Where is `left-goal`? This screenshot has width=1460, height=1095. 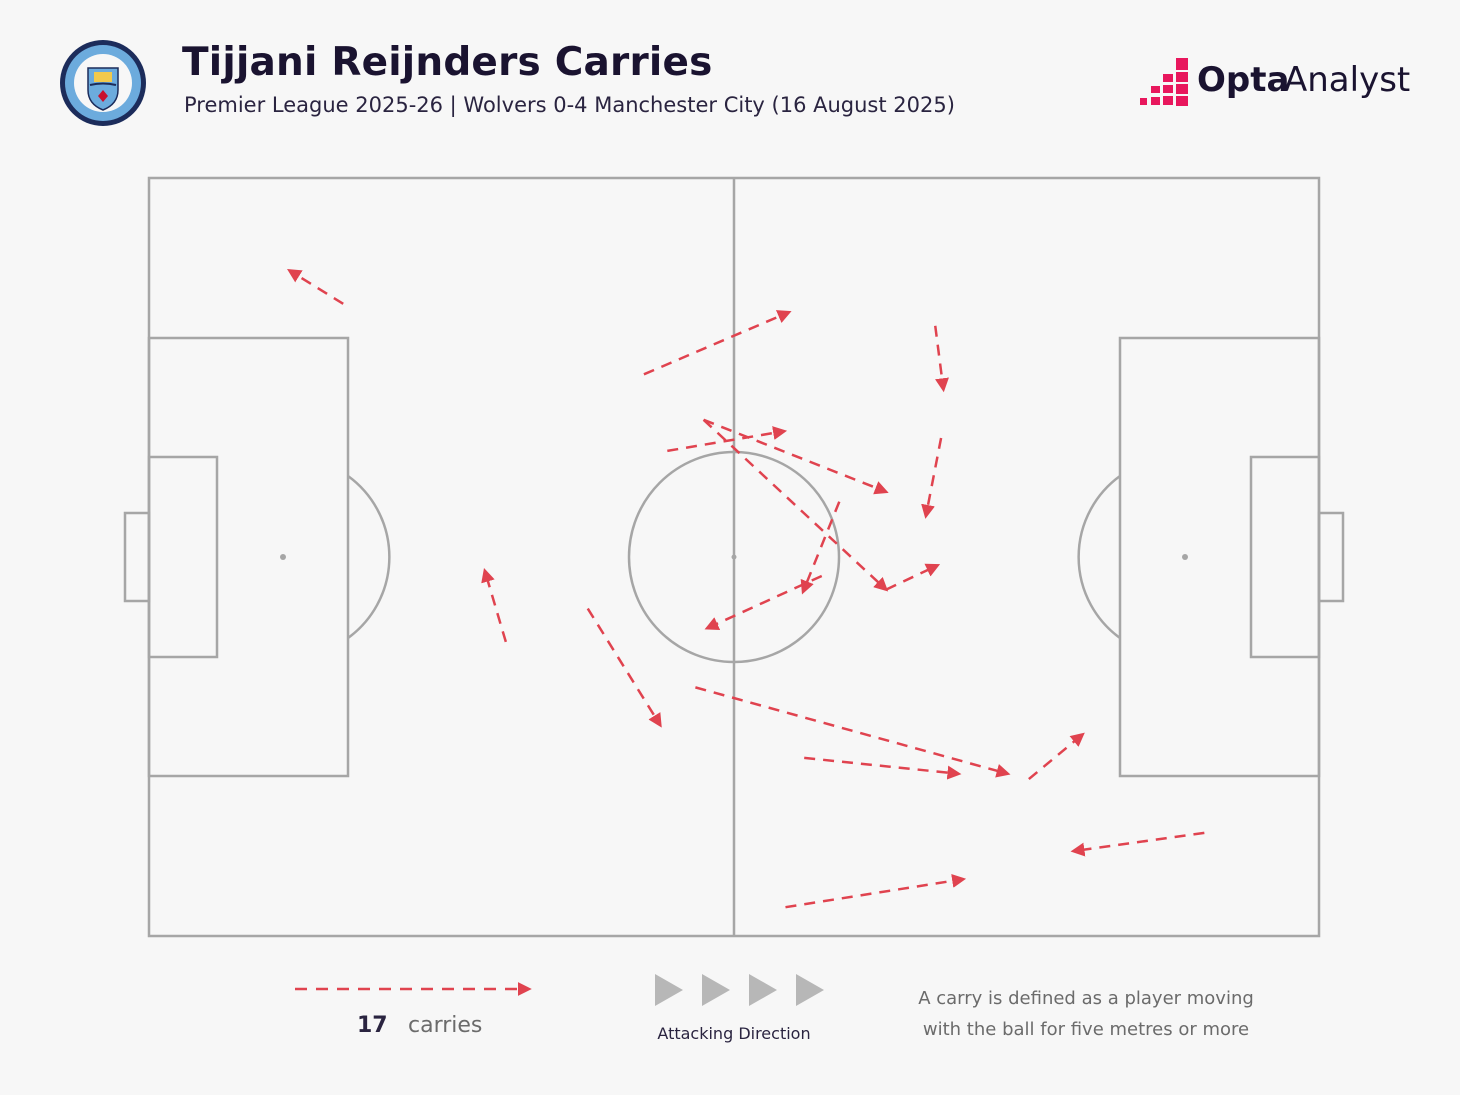 left-goal is located at coordinates (137, 557).